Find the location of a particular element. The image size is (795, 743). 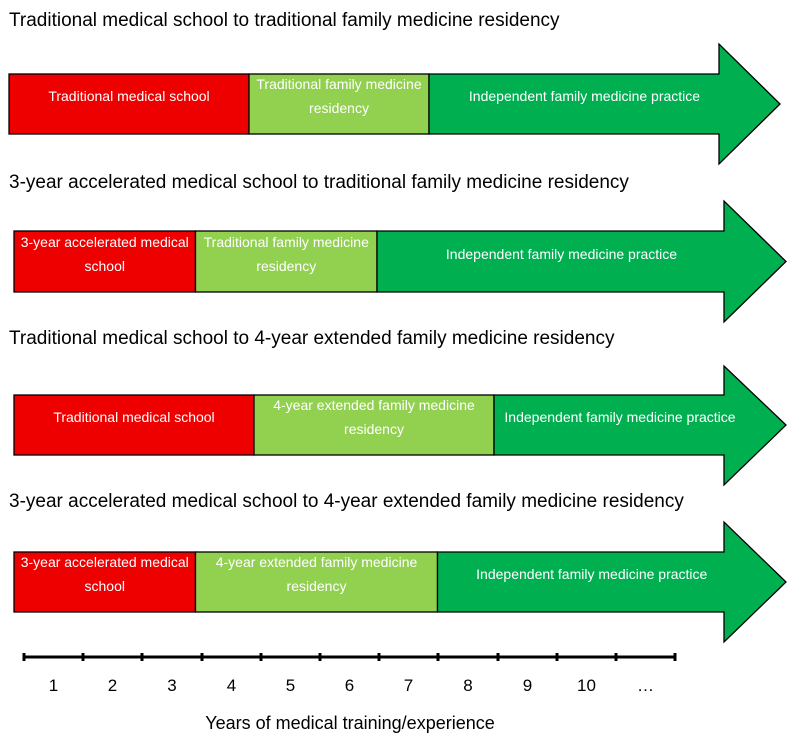

tick-label: 10 is located at coordinates (586, 685).